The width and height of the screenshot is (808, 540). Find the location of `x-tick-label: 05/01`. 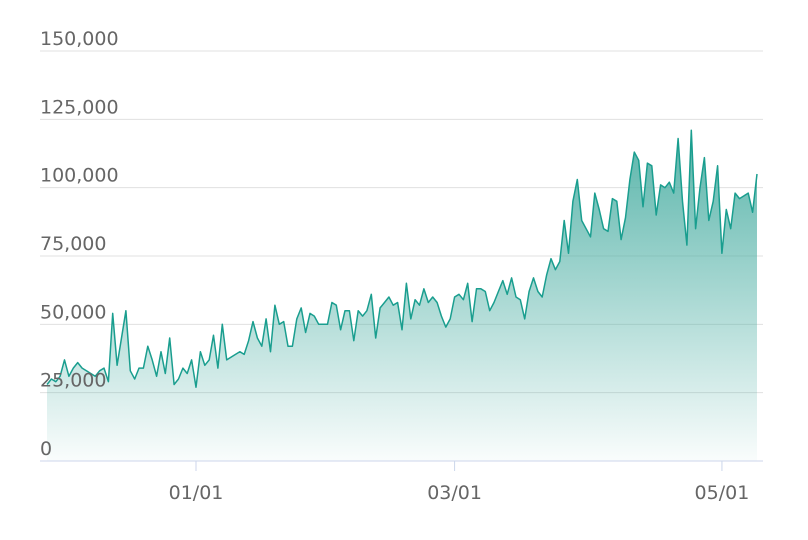

x-tick-label: 05/01 is located at coordinates (722, 493).